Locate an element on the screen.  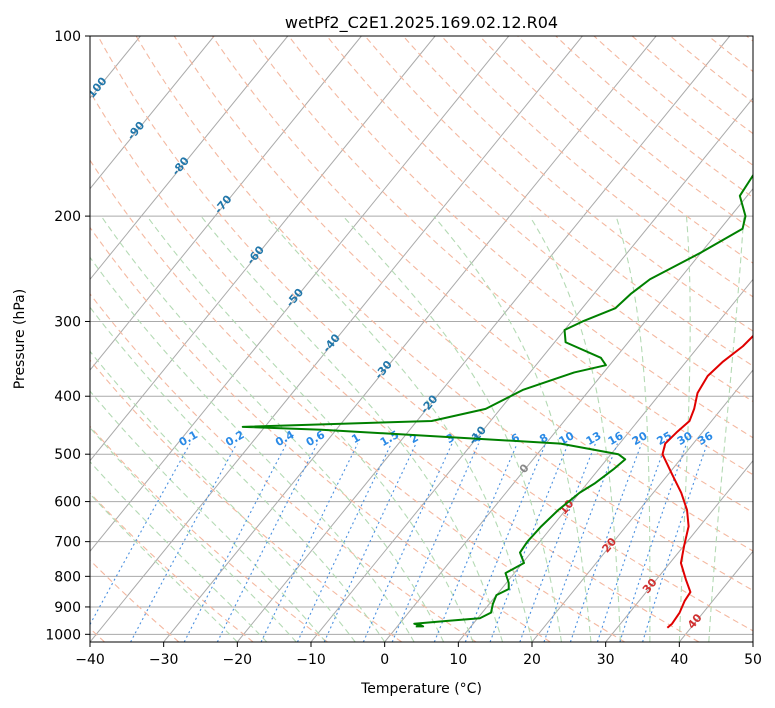
x-tick-label: −20 is located at coordinates (238, 660).